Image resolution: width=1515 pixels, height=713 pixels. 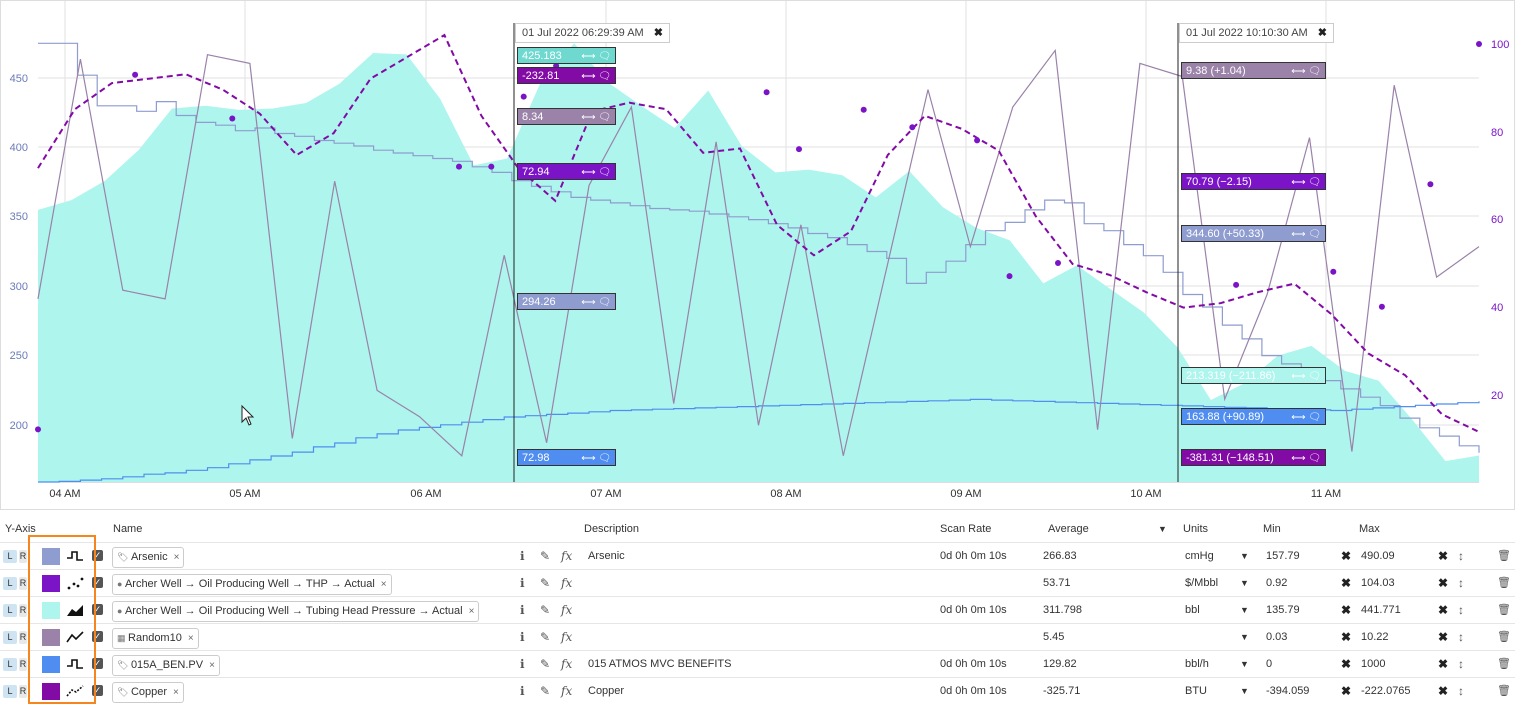 I want to click on header-average: Average, so click(x=1068, y=529).